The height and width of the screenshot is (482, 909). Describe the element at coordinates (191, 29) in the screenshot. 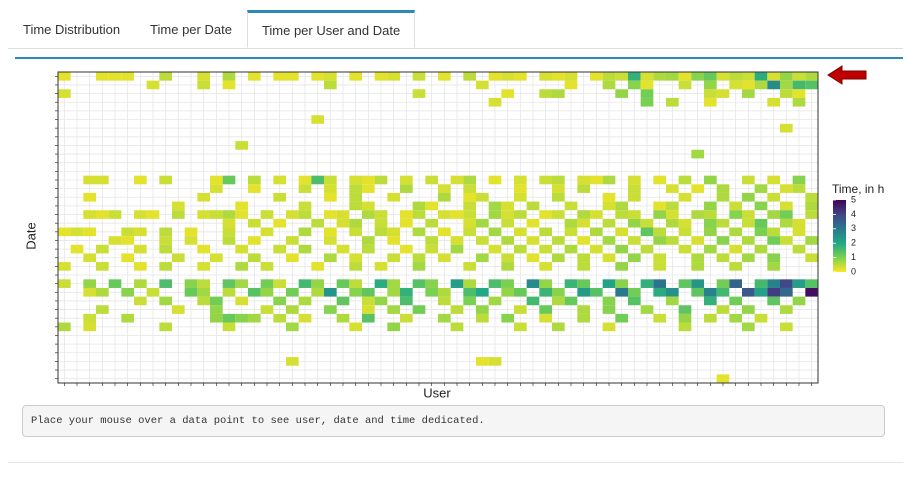

I see `tab: Time per Date` at that location.